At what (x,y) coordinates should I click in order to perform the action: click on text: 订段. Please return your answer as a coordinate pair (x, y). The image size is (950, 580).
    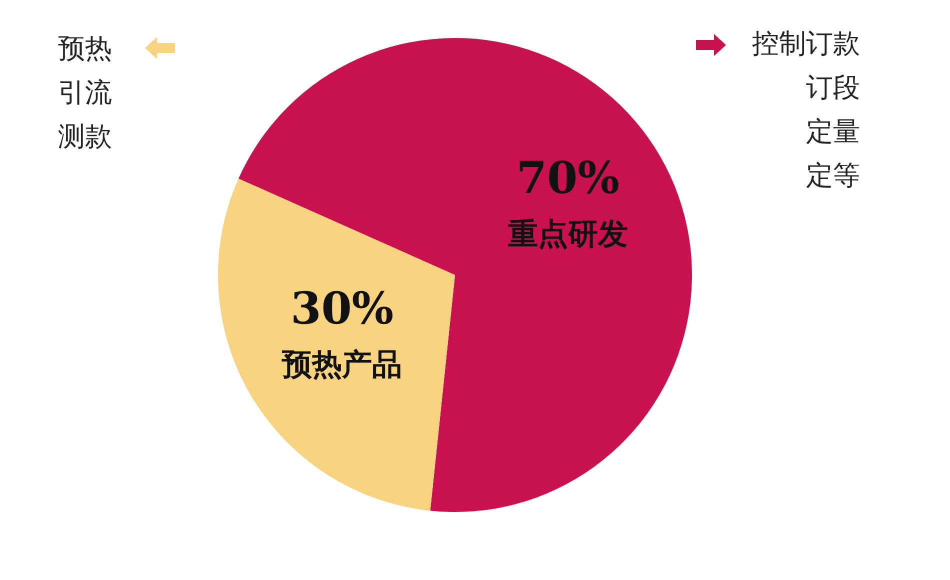
    Looking at the image, I should click on (833, 88).